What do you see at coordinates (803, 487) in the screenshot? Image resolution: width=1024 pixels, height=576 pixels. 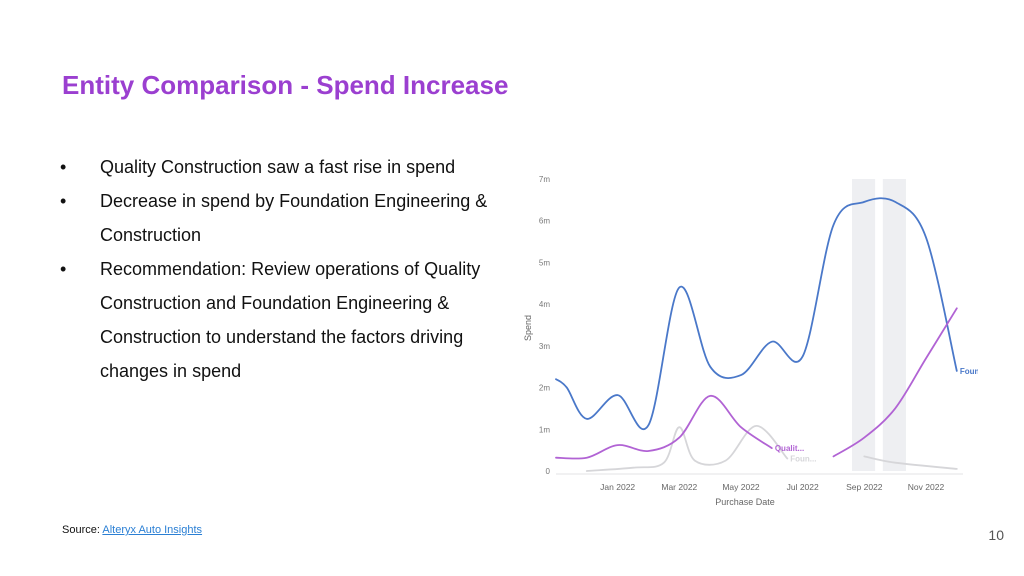 I see `x-tick-label: Jul 2022` at bounding box center [803, 487].